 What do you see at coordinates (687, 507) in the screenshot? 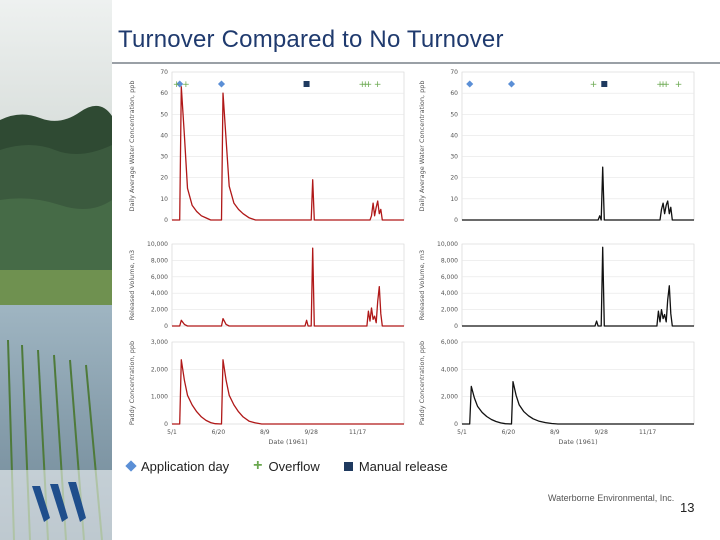
I see `page-number: 13` at bounding box center [687, 507].